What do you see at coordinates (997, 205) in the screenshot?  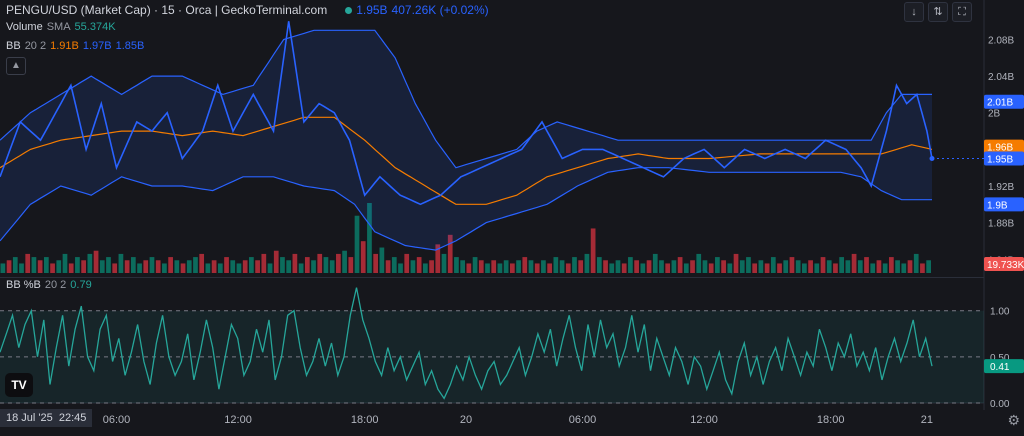 I see `price-badge-label: 1.9B` at bounding box center [997, 205].